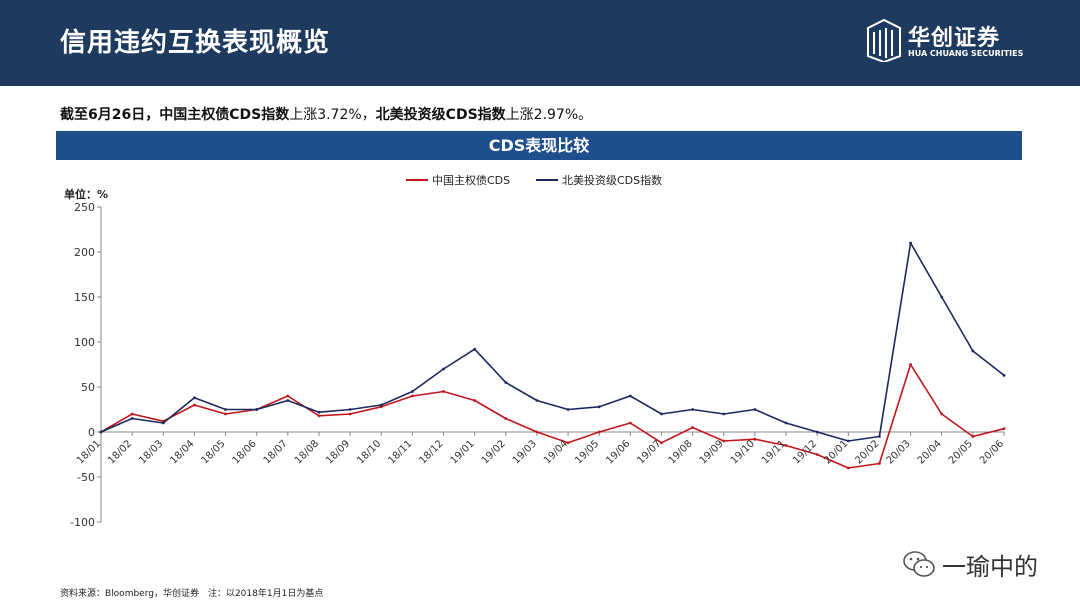 The width and height of the screenshot is (1080, 608). I want to click on legend-label-china: 中国主权债CDS, so click(471, 180).